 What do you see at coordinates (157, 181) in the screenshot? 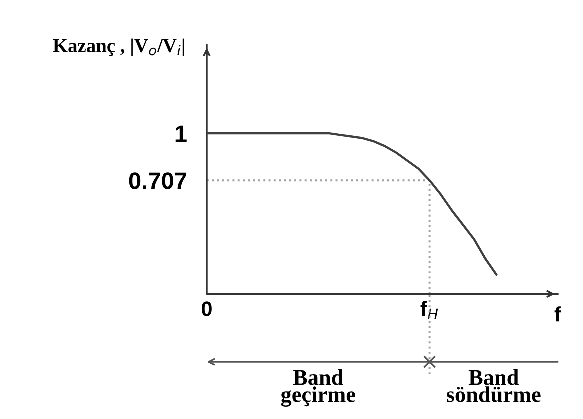
I see `y-tick-label: 0.707` at bounding box center [157, 181].